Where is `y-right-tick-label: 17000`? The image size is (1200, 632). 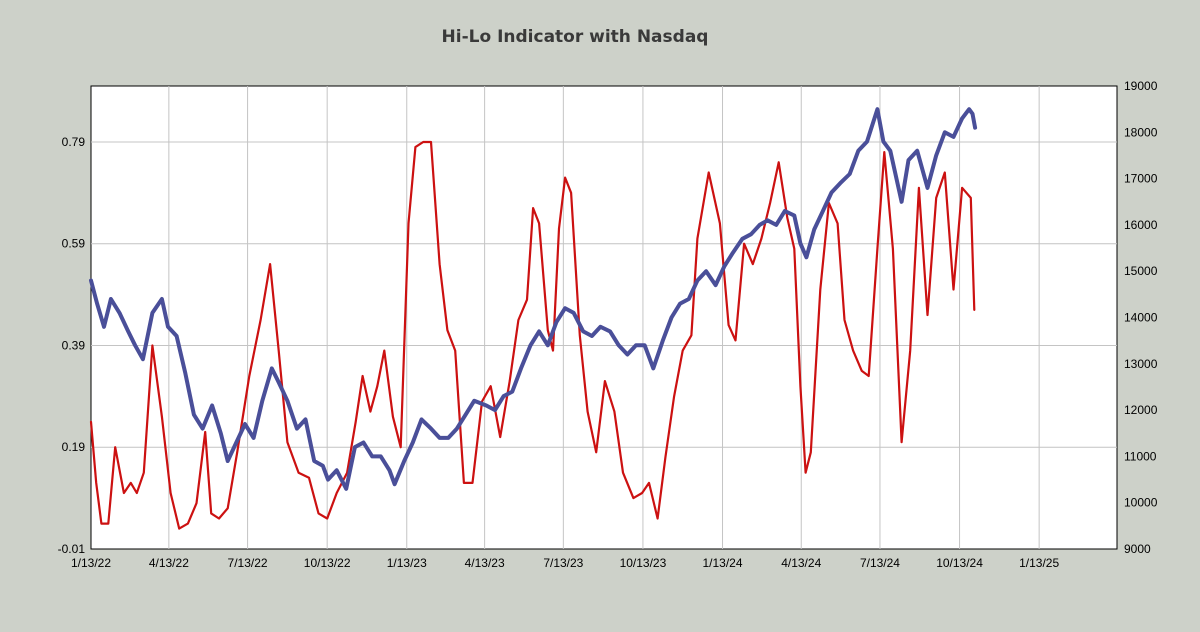
y-right-tick-label: 17000 is located at coordinates (1141, 179).